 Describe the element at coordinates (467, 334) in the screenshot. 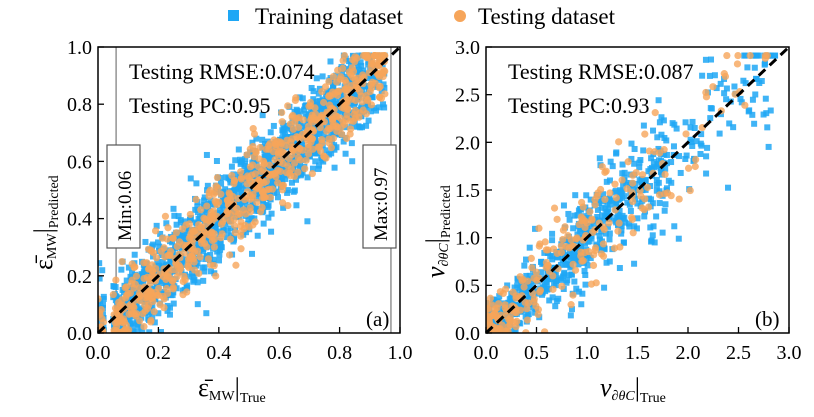

I see `y-tick-label: 0.0` at that location.